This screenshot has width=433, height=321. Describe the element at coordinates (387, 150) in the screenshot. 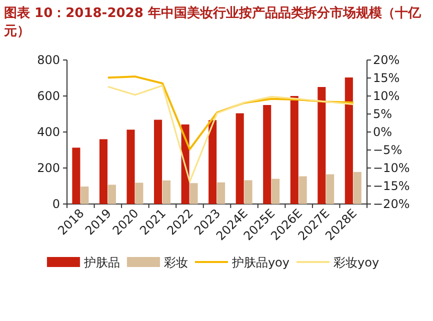

I see `y2-tick-label: −5%` at that location.